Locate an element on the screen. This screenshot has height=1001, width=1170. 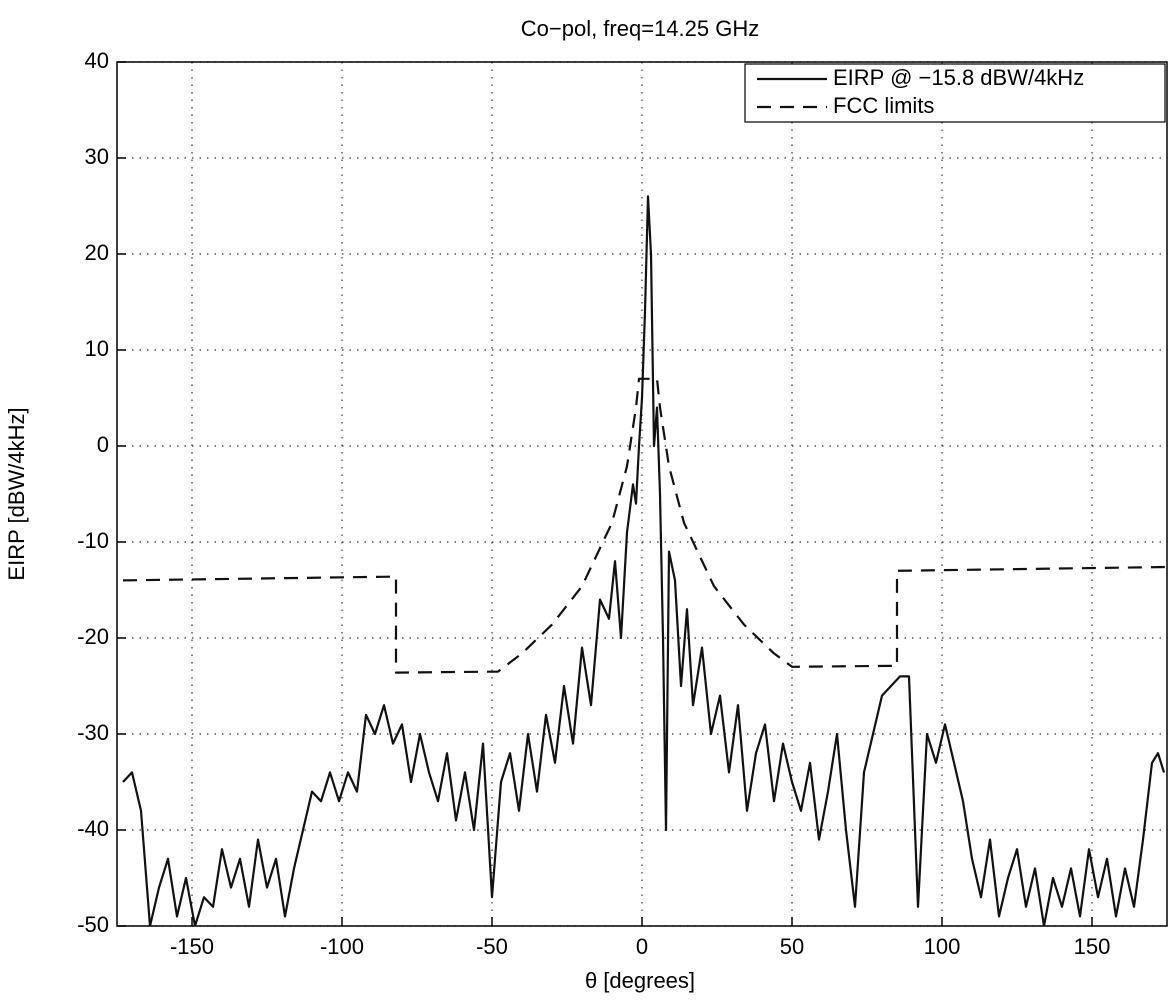
y-tick-label: -40 is located at coordinates (93, 828).